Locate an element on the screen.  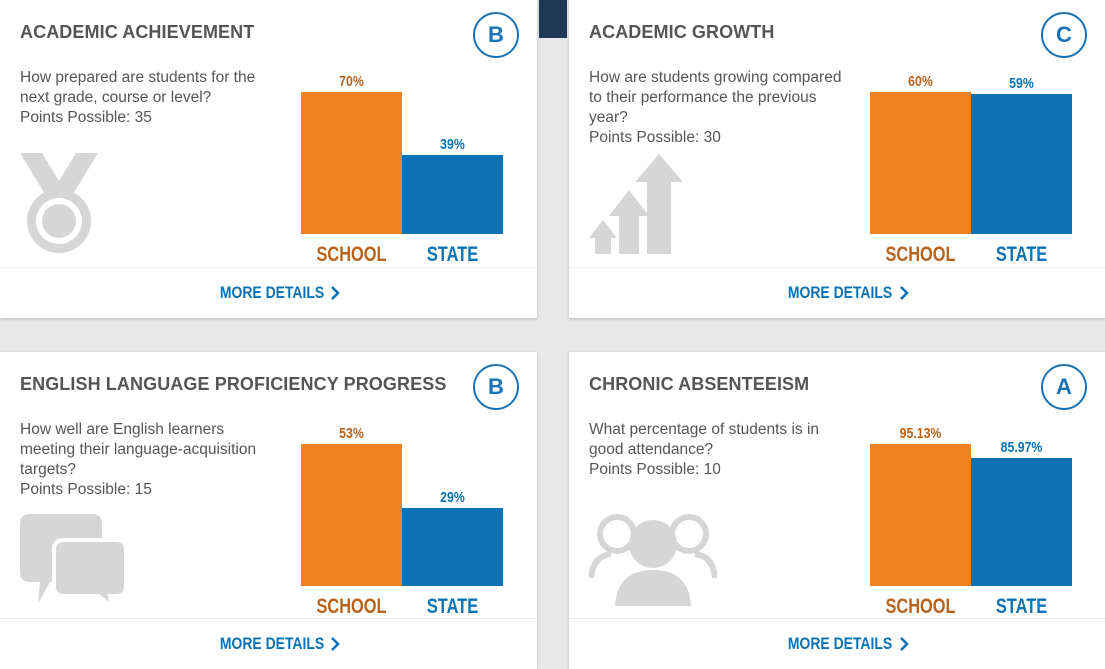
header-edge is located at coordinates (553, 19).